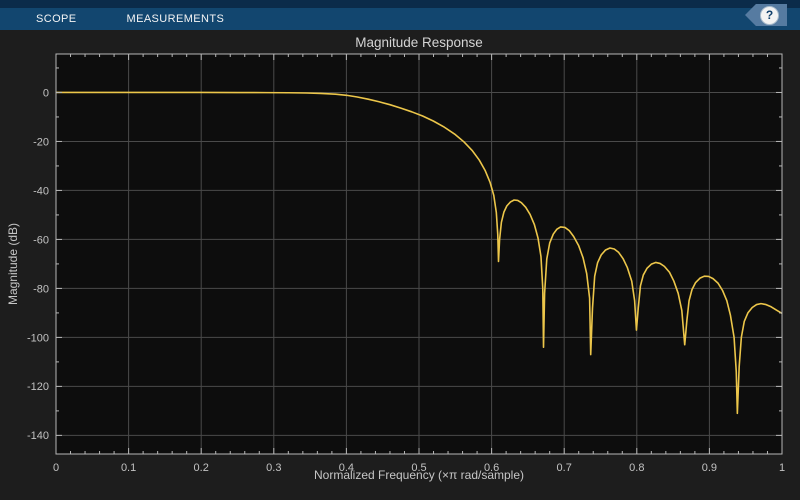 This screenshot has width=800, height=500. I want to click on svg-text: -80, so click(41, 289).